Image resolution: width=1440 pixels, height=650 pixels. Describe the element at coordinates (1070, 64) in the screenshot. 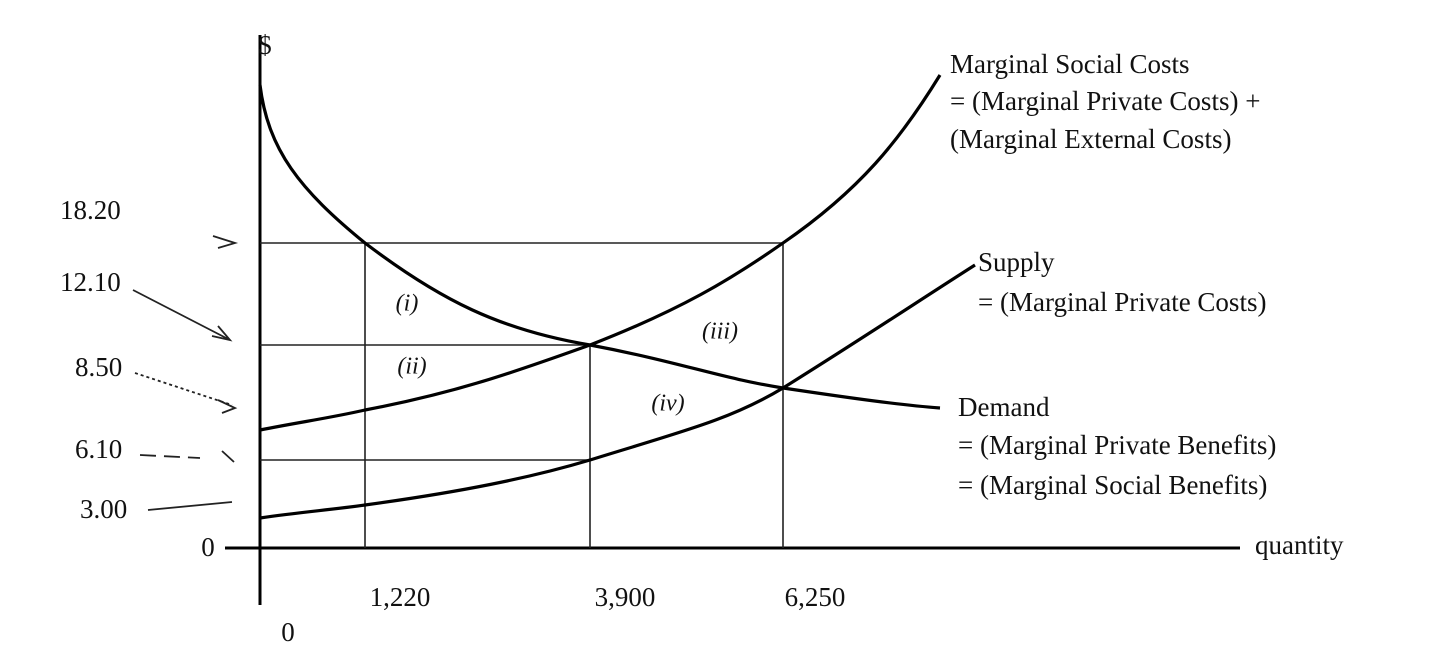

I see `curve-label: Marginal Social Costs` at that location.